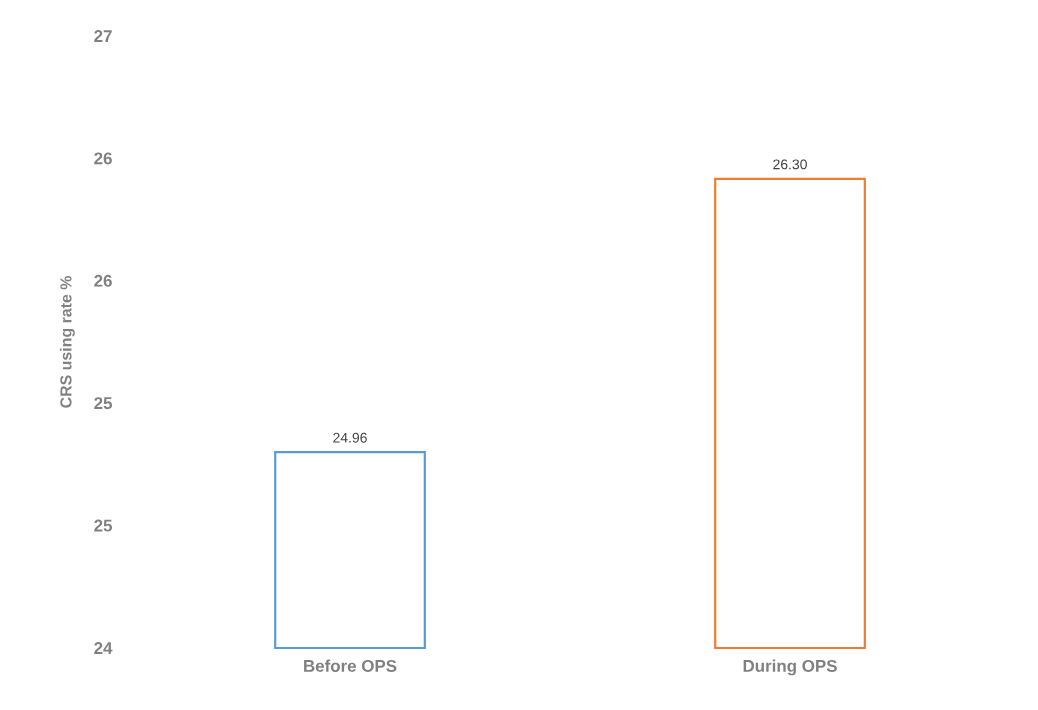  What do you see at coordinates (350, 437) in the screenshot?
I see `data-label: 24.96` at bounding box center [350, 437].